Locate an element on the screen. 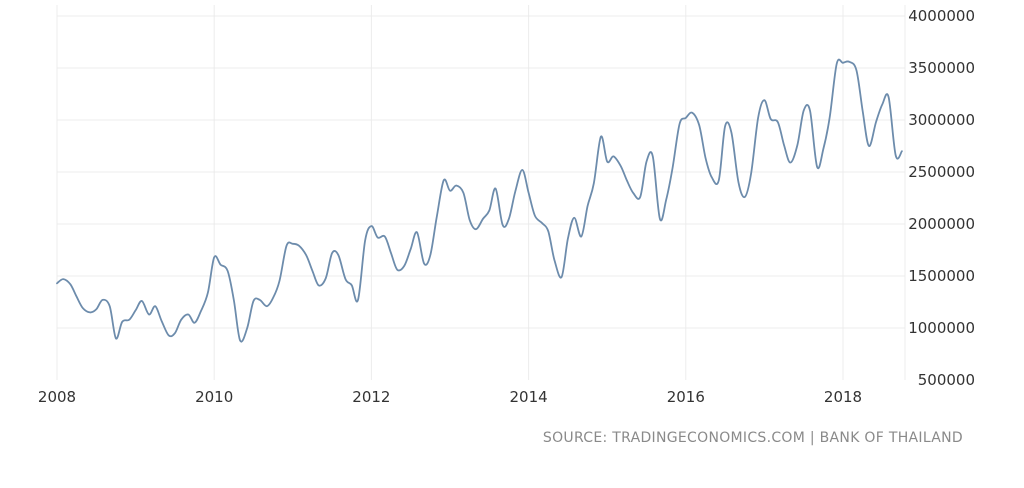  x-tick-label: 2012 is located at coordinates (371, 397).